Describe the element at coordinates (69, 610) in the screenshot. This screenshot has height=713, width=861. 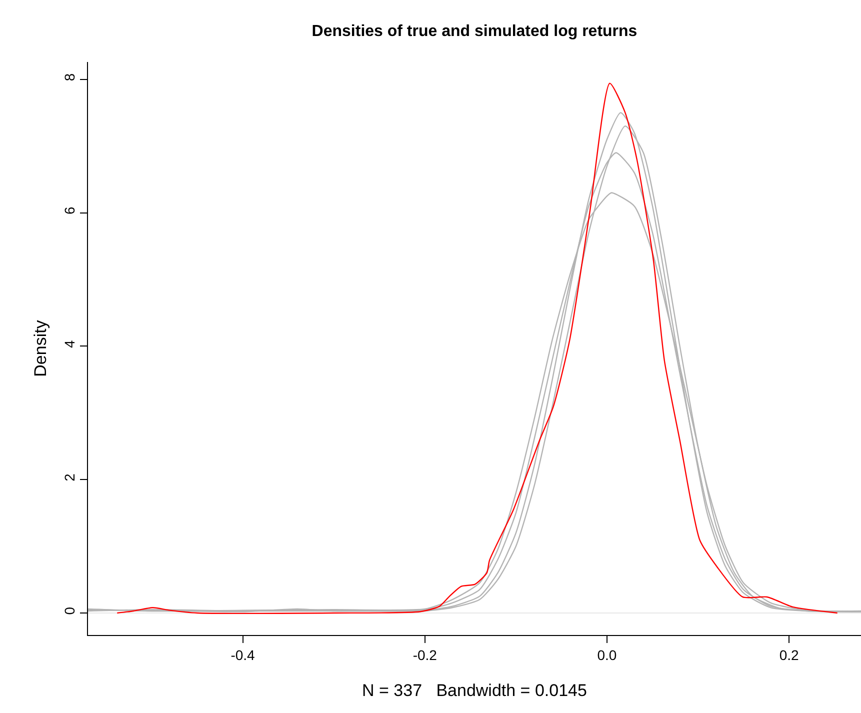
I see `y-tick-label: 0` at that location.